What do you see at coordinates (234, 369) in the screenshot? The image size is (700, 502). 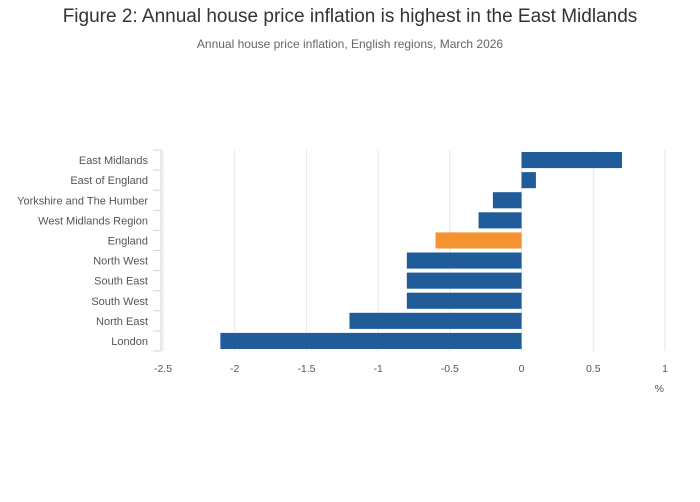 I see `x-tick-label: -2` at bounding box center [234, 369].